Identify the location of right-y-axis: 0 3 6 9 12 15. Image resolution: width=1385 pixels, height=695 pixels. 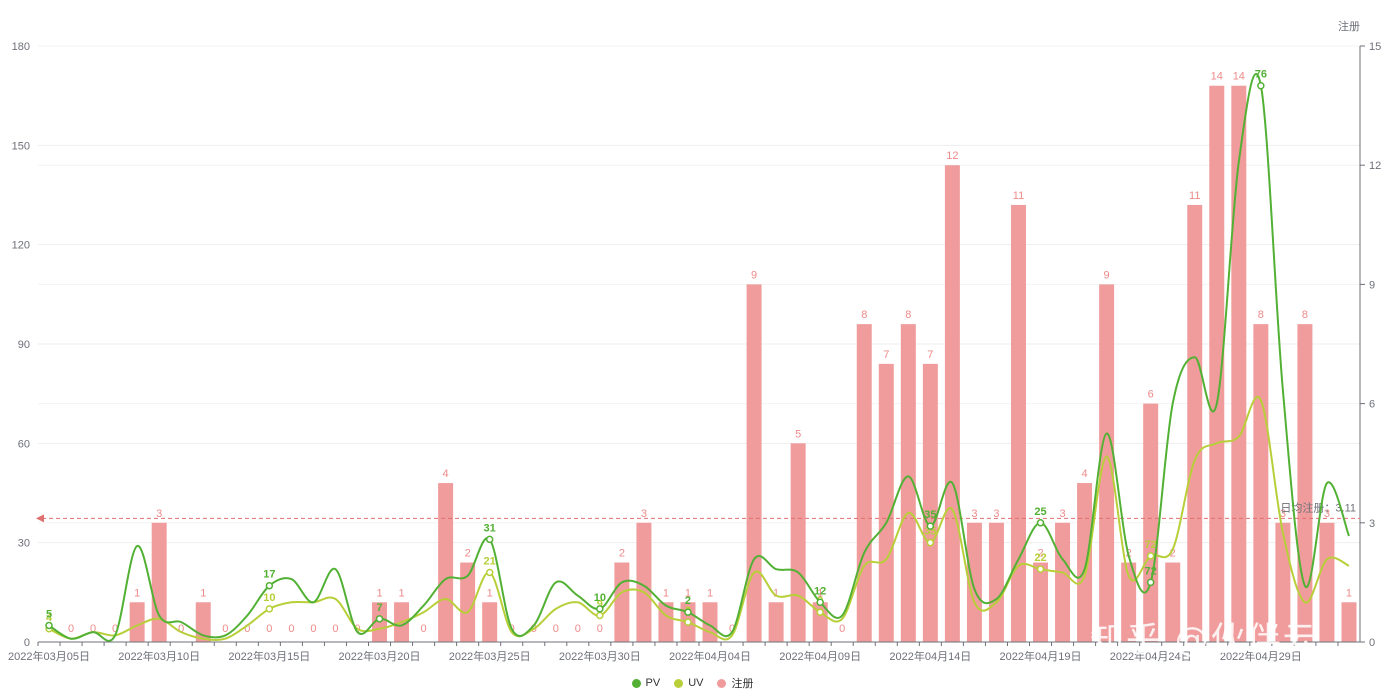
(1370, 345).